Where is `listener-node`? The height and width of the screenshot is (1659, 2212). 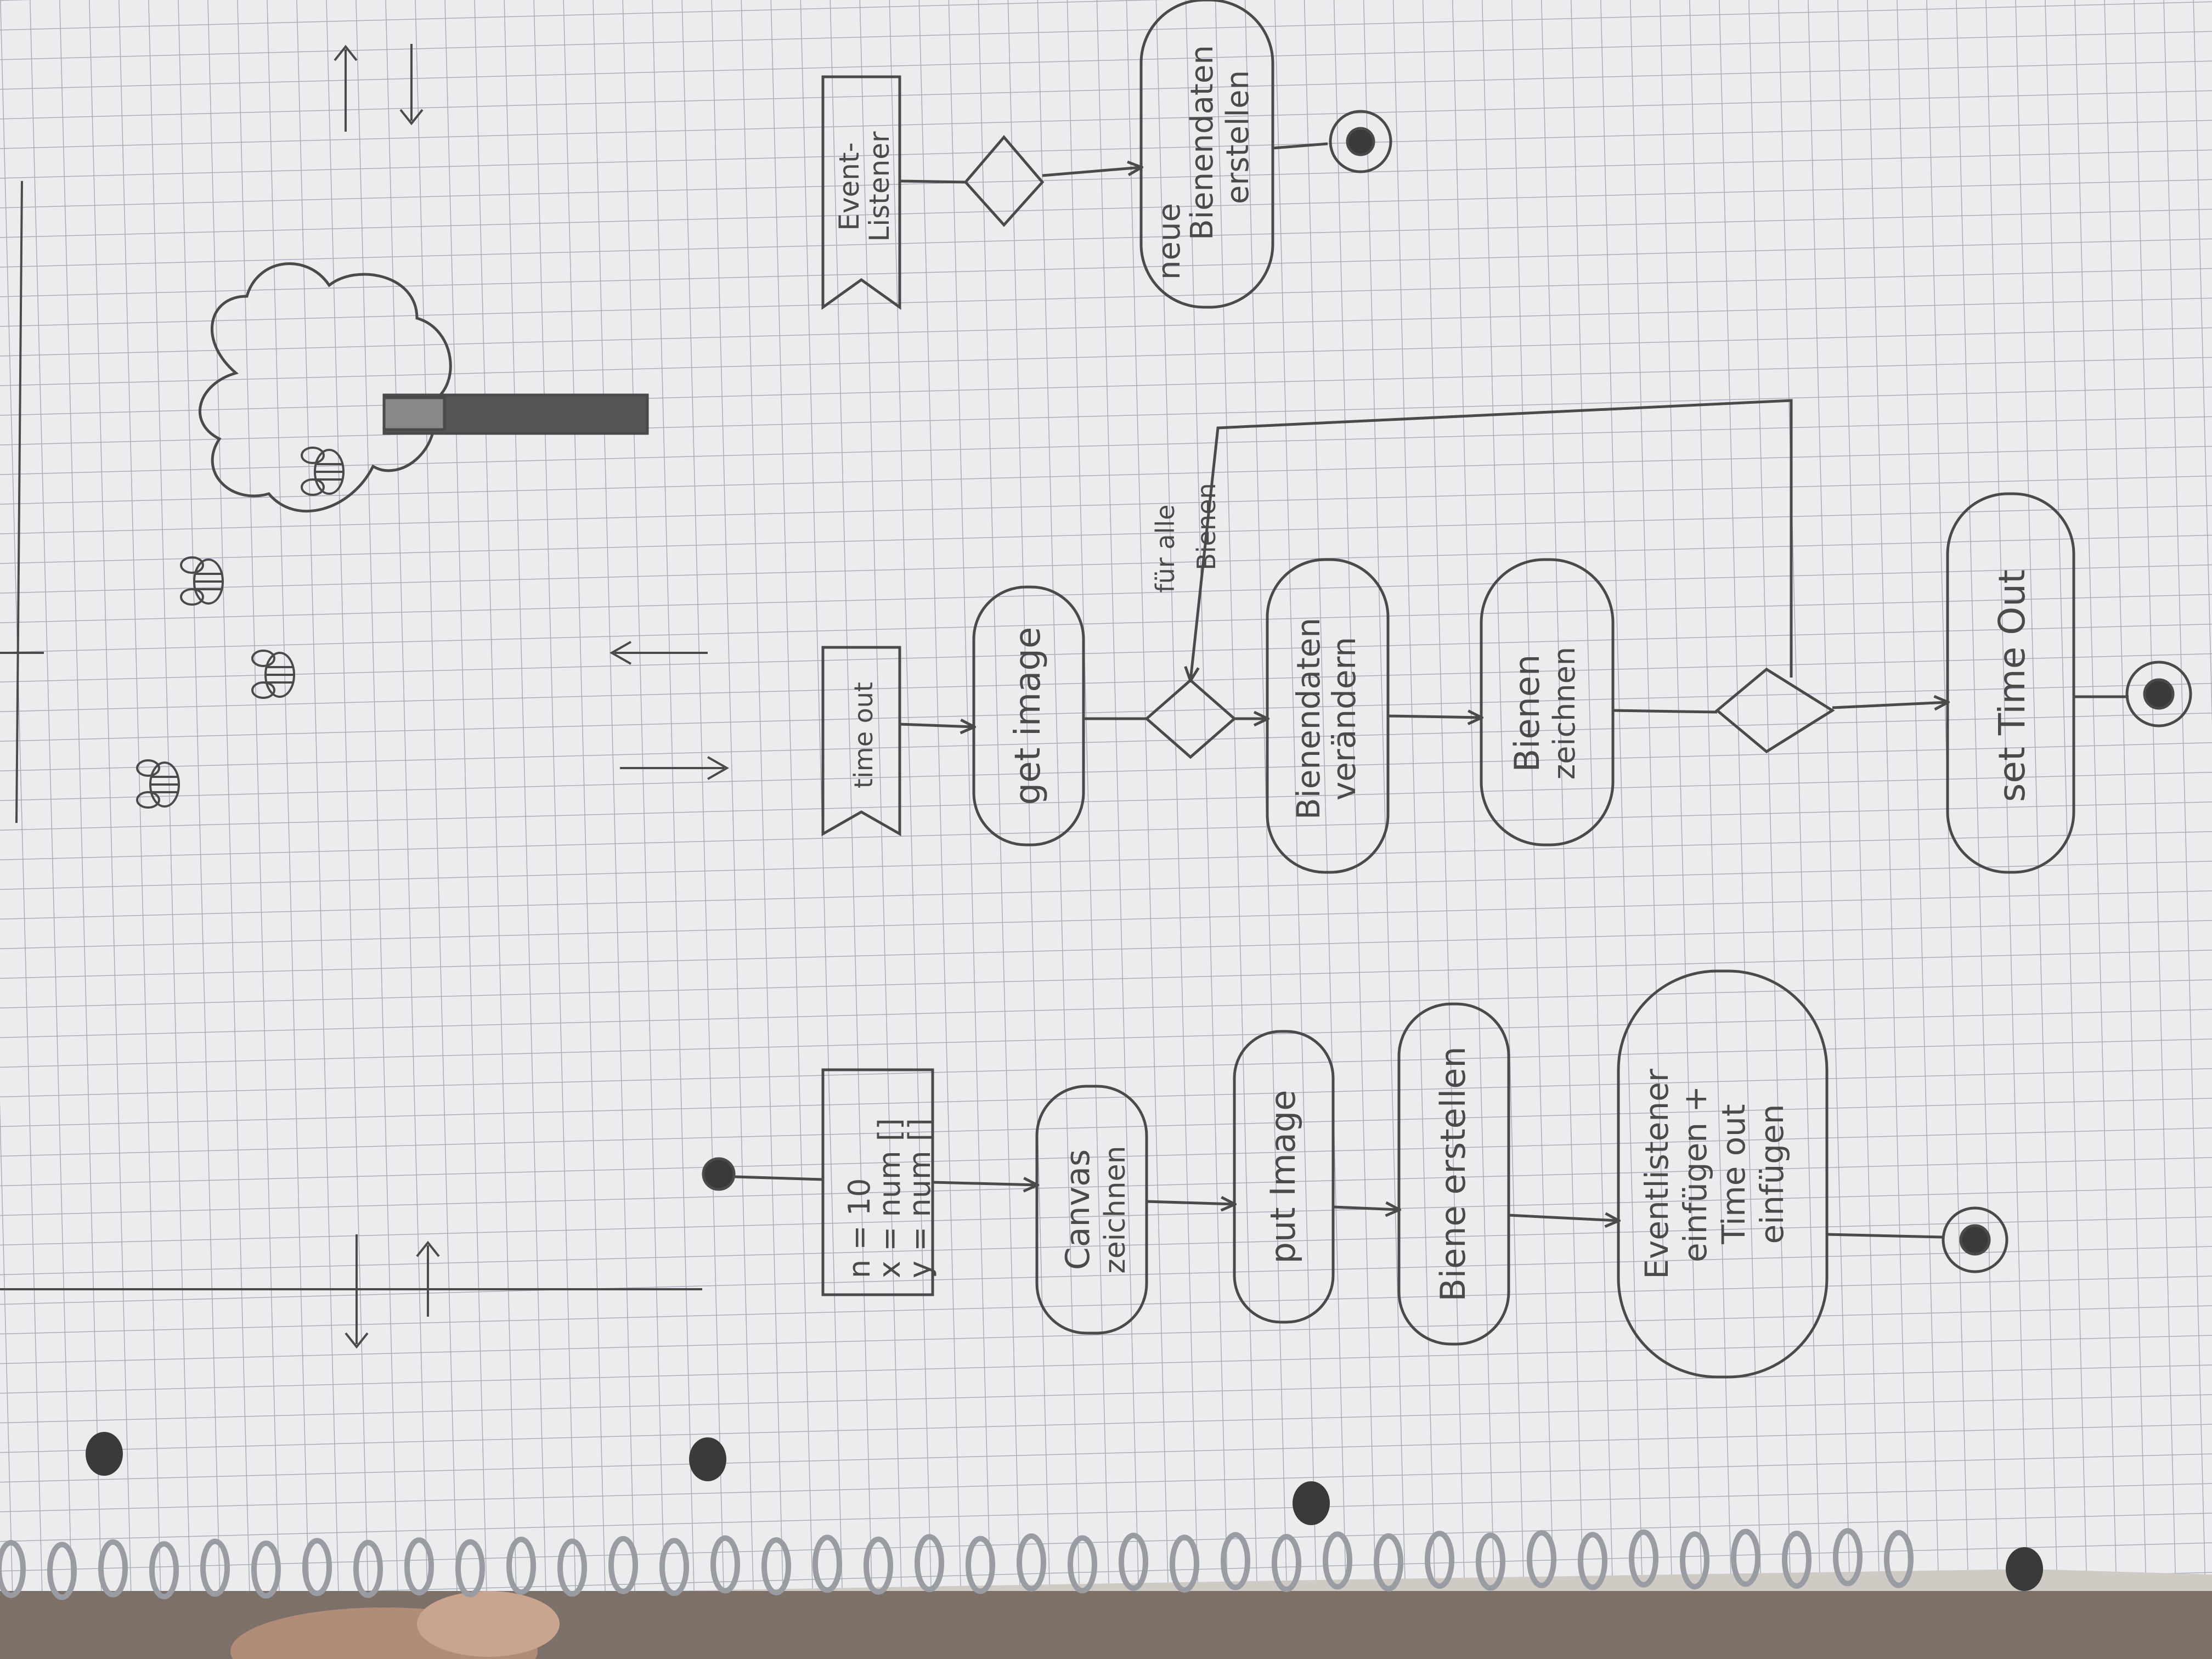
listener-node is located at coordinates (1723, 1174).